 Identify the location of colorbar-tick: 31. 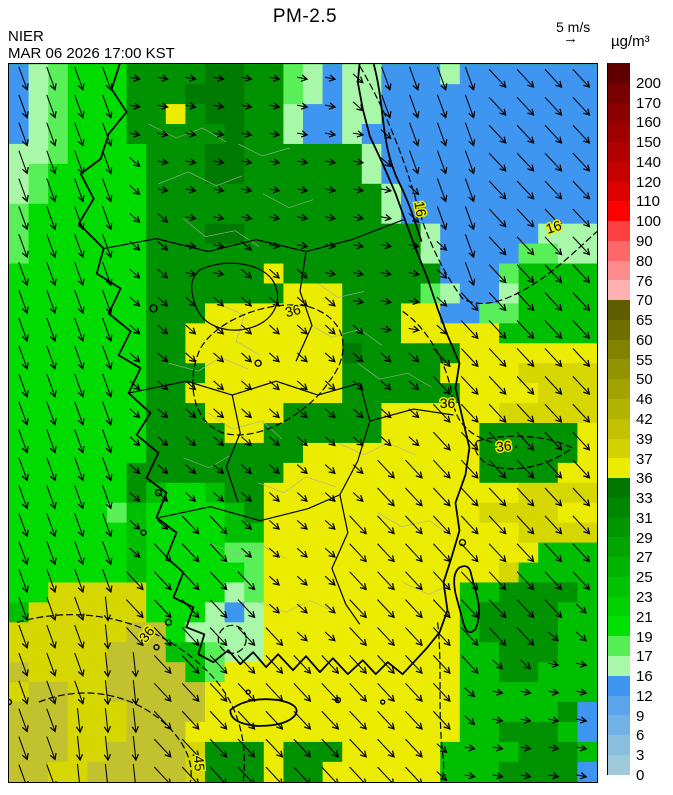
(644, 518).